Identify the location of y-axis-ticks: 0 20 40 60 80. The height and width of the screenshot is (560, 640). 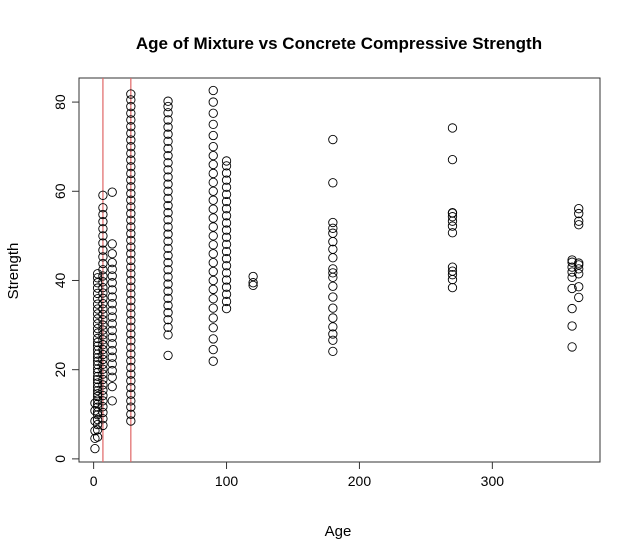
(65, 278).